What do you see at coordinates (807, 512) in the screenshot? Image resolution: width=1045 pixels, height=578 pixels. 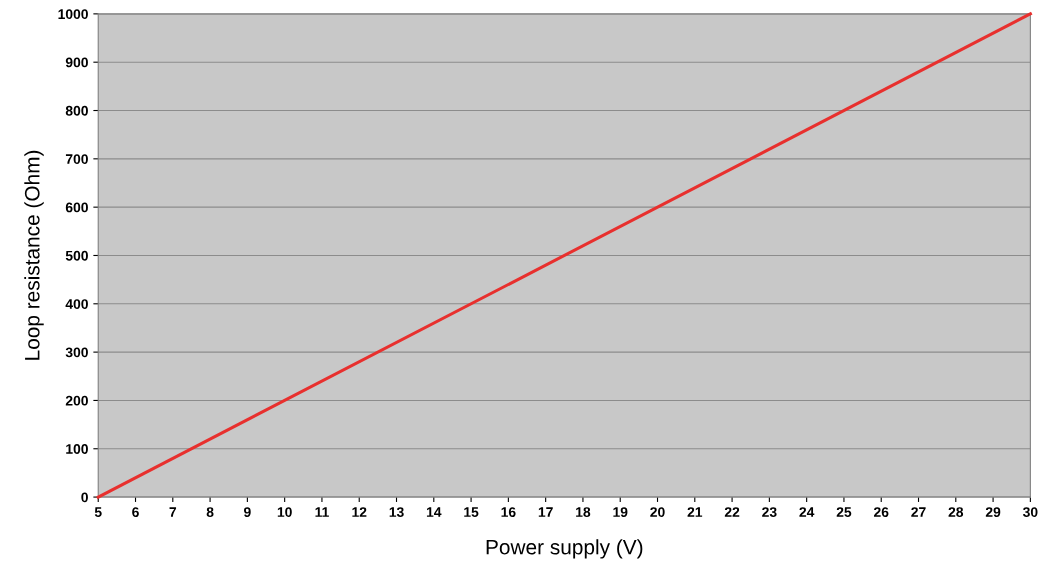 I see `x-tick-label: 24` at bounding box center [807, 512].